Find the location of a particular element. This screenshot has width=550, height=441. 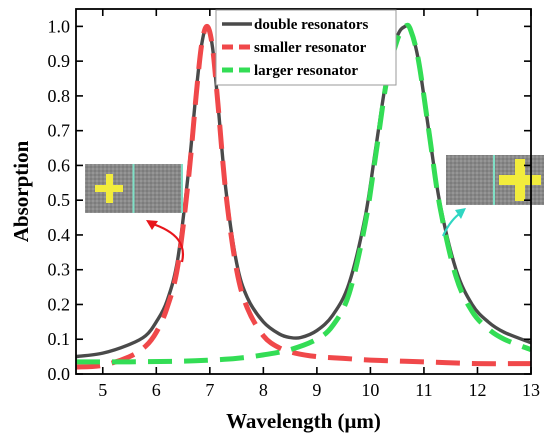

x-tick-label: 9 is located at coordinates (316, 390).